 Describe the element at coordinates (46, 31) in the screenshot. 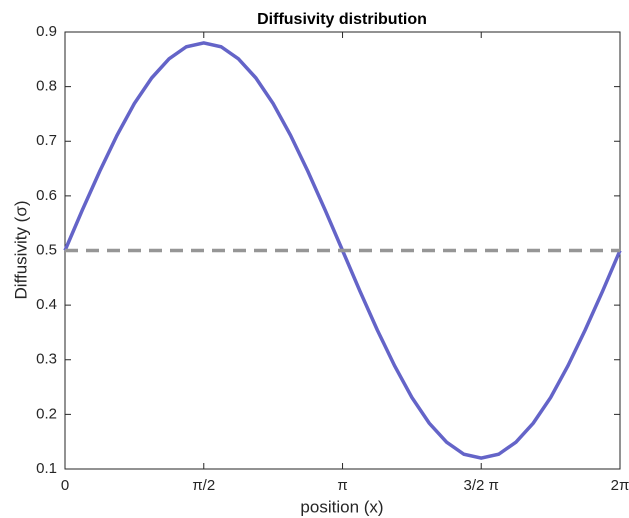

I see `y-tick-label: 0.9` at that location.